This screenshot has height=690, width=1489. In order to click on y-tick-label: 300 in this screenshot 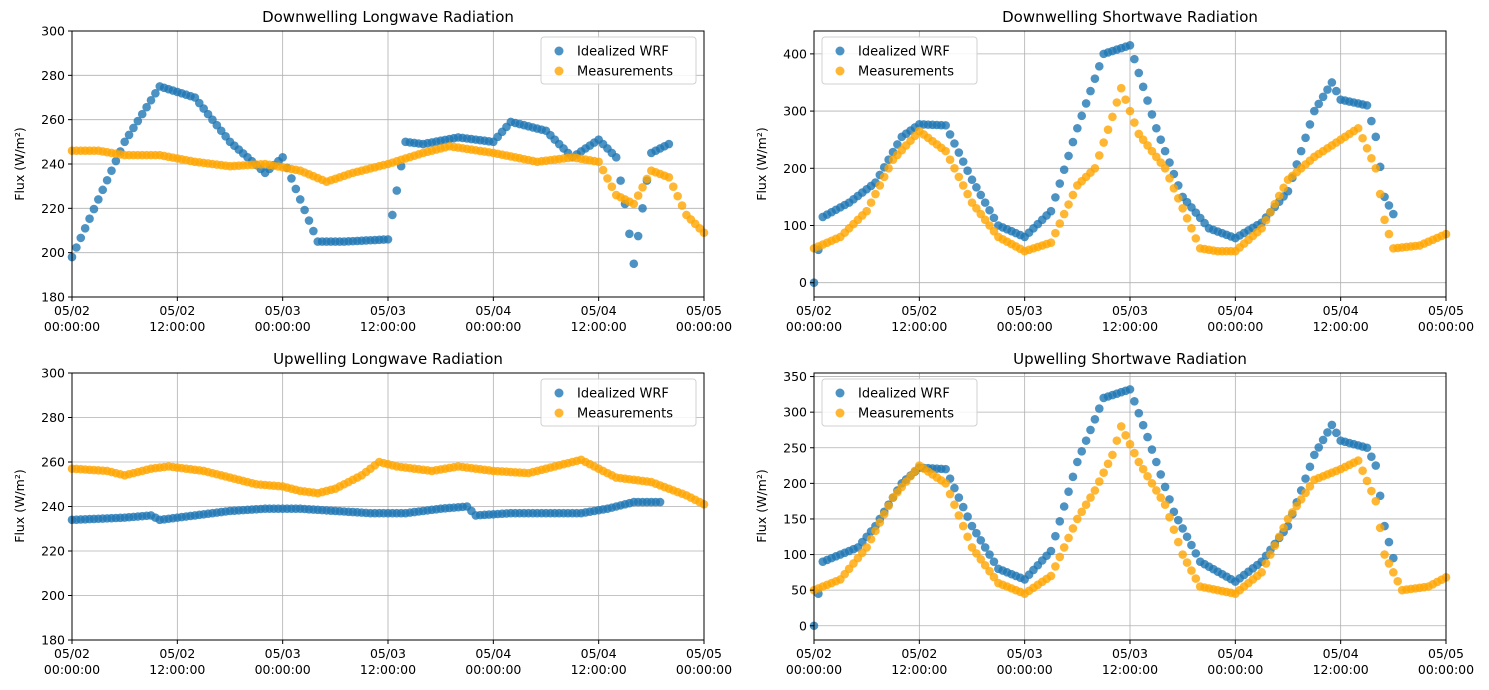, I will do `click(53, 373)`.